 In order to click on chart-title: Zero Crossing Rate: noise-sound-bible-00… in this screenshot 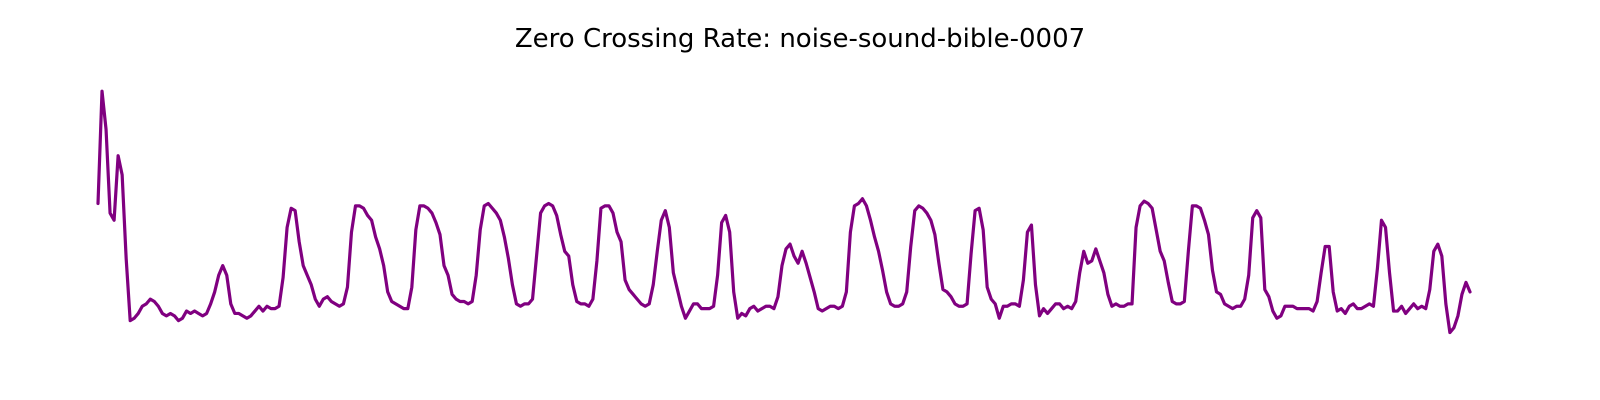, I will do `click(800, 39)`.